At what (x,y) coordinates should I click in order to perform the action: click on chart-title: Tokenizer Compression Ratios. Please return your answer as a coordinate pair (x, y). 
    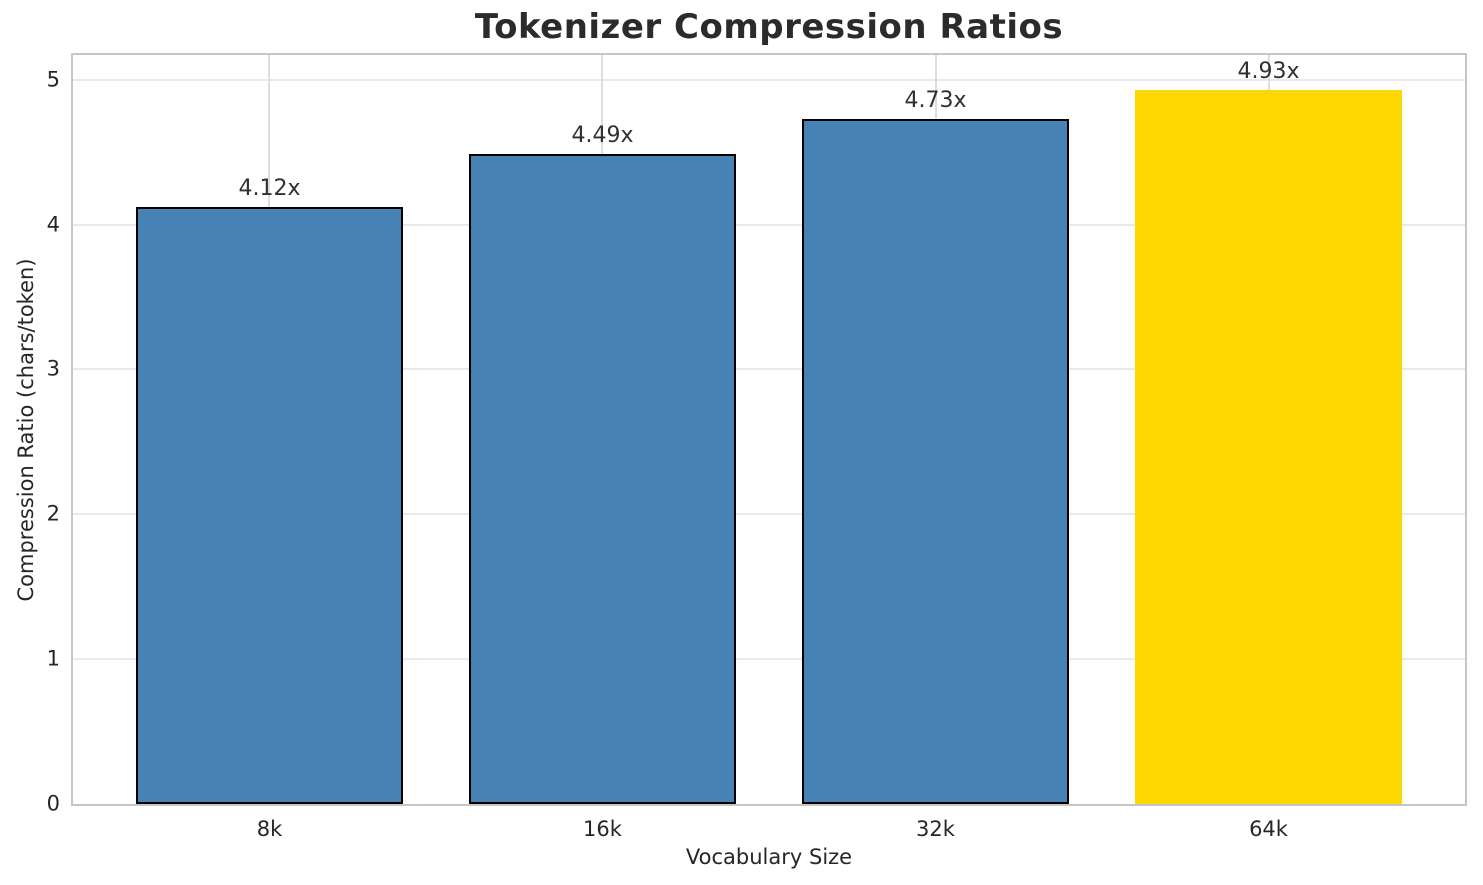
    Looking at the image, I should click on (769, 27).